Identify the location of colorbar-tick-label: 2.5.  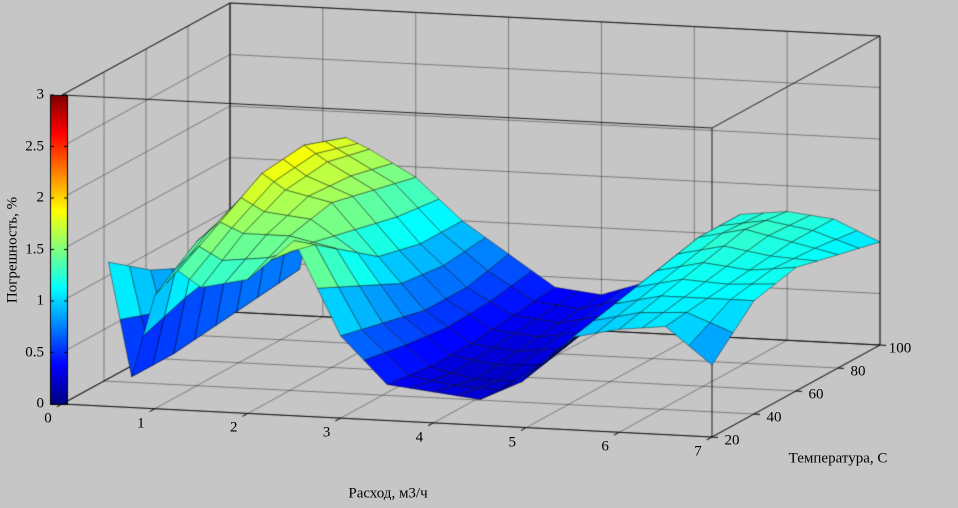
(34, 146).